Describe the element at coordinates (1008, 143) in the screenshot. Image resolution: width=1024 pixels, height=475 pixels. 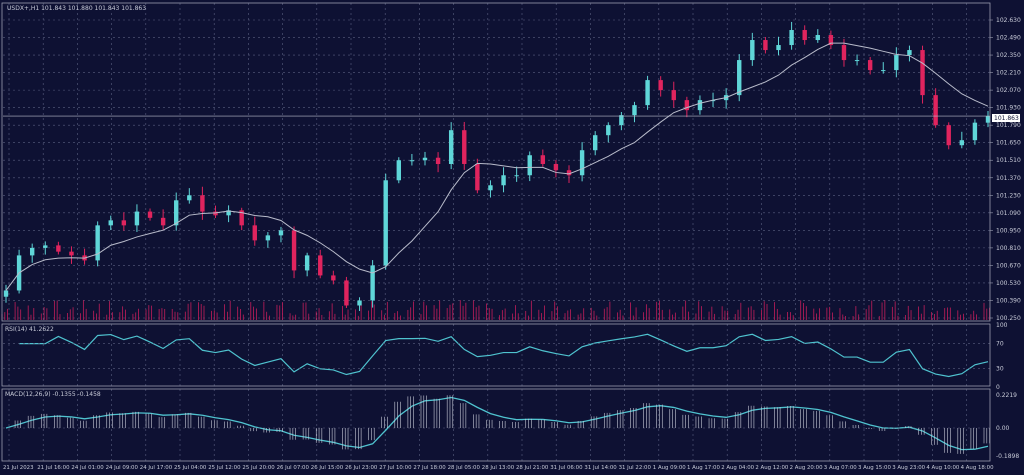
I see `price-tick-label: 101.650` at that location.